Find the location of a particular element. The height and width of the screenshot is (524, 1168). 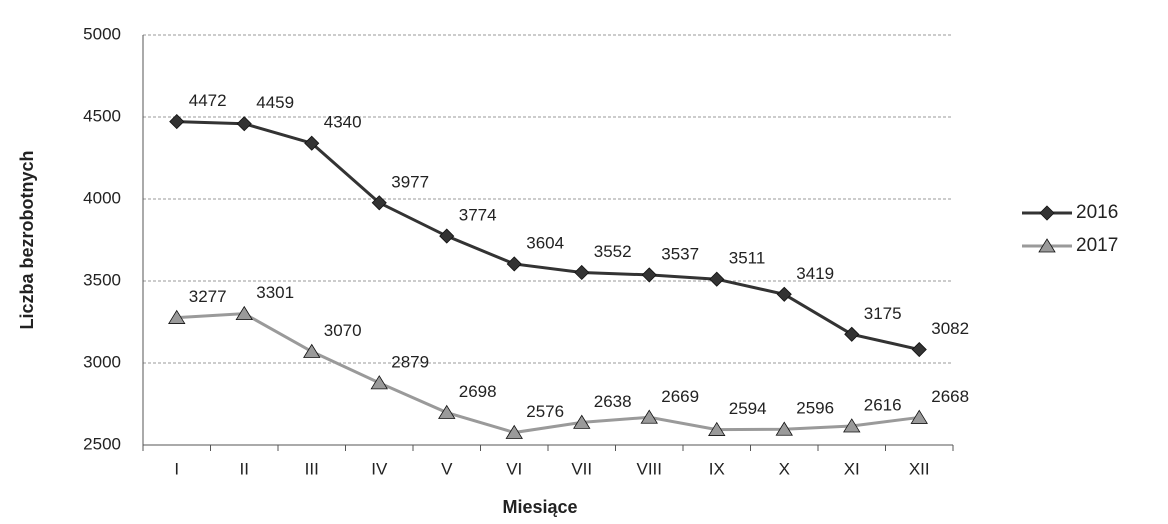

data-label: 2669 is located at coordinates (680, 396).